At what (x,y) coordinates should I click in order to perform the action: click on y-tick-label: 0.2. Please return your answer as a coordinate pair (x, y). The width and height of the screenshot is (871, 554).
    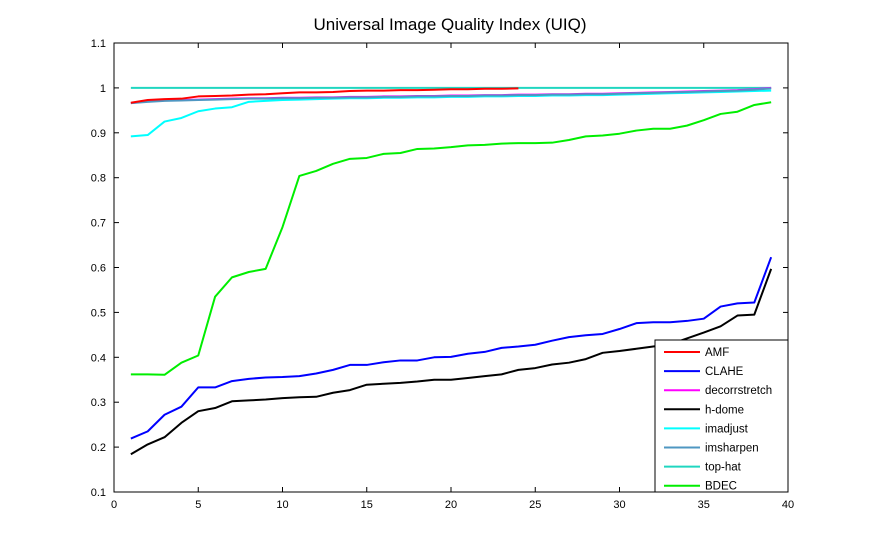
    Looking at the image, I should click on (98, 448).